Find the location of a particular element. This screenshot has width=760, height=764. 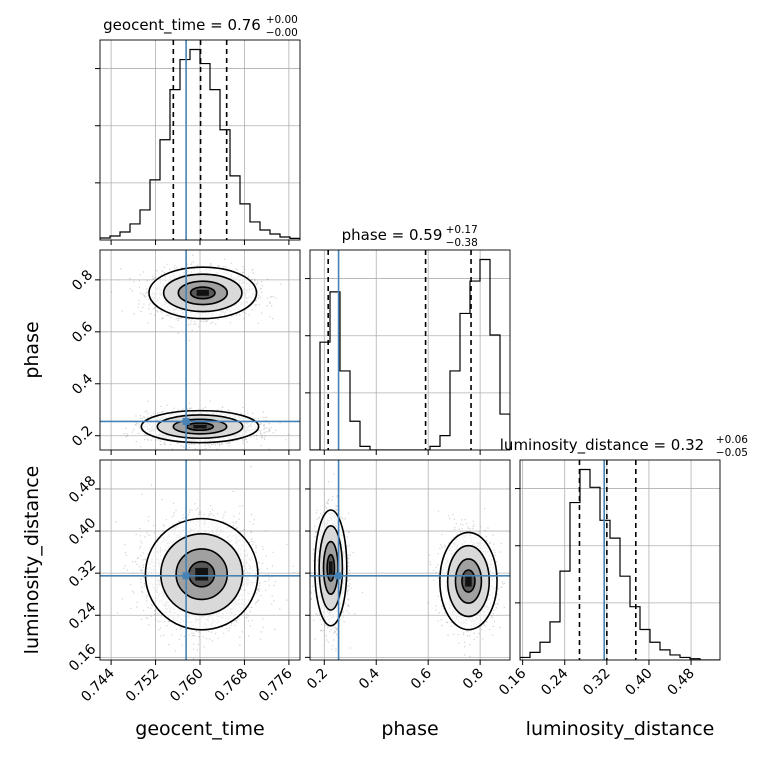

y-tick-label: 0.24 is located at coordinates (82, 615).